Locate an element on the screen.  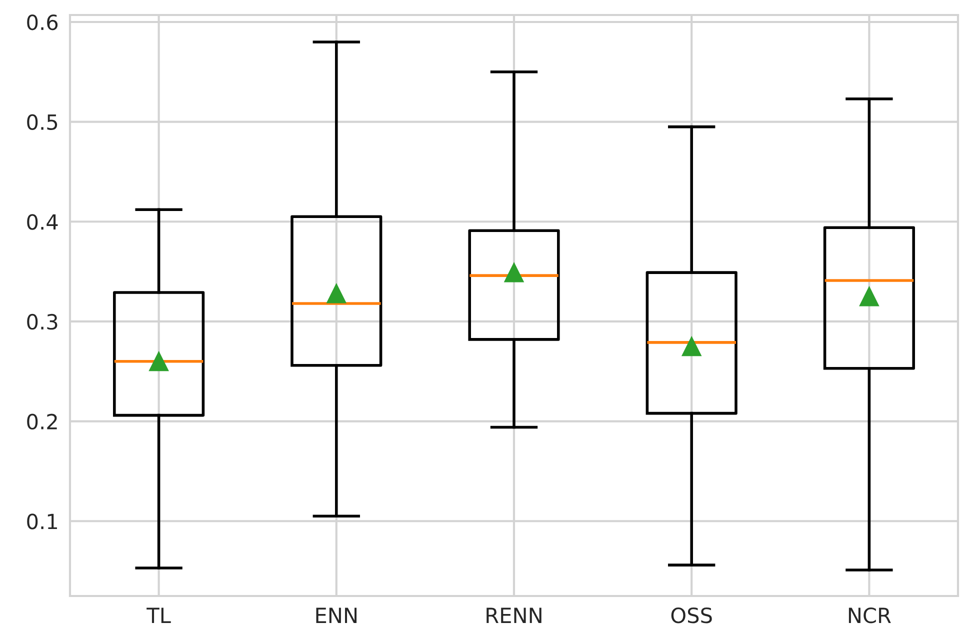
x-tick-label: RENN is located at coordinates (514, 615).